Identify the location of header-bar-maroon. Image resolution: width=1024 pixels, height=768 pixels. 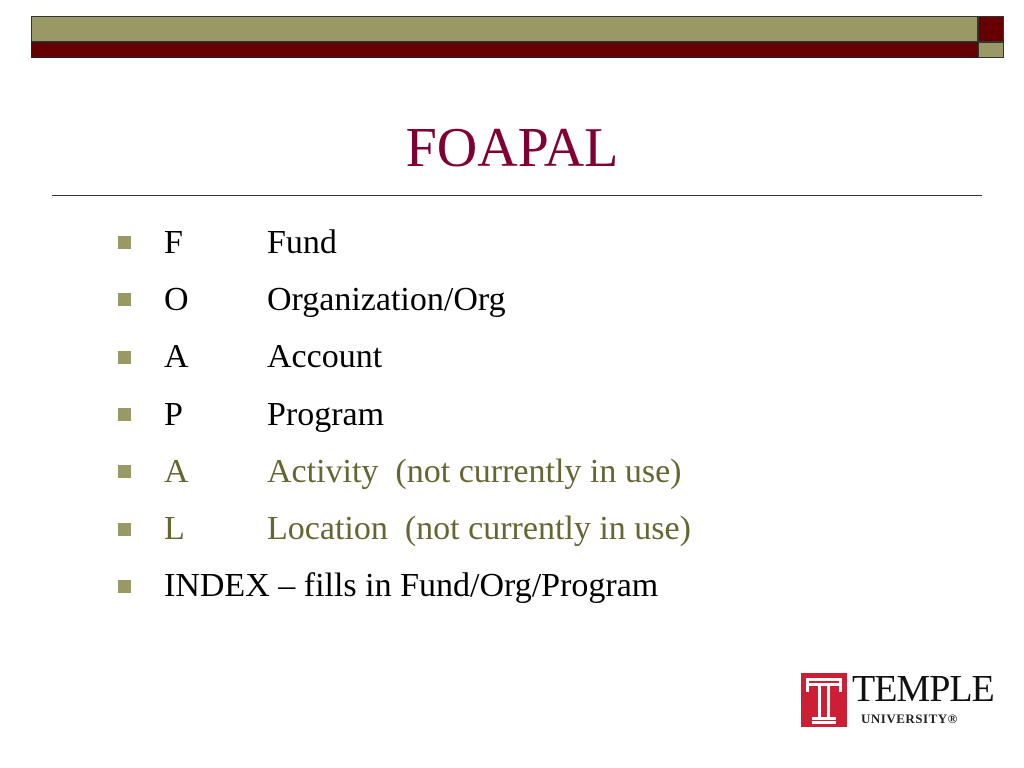
(504, 50).